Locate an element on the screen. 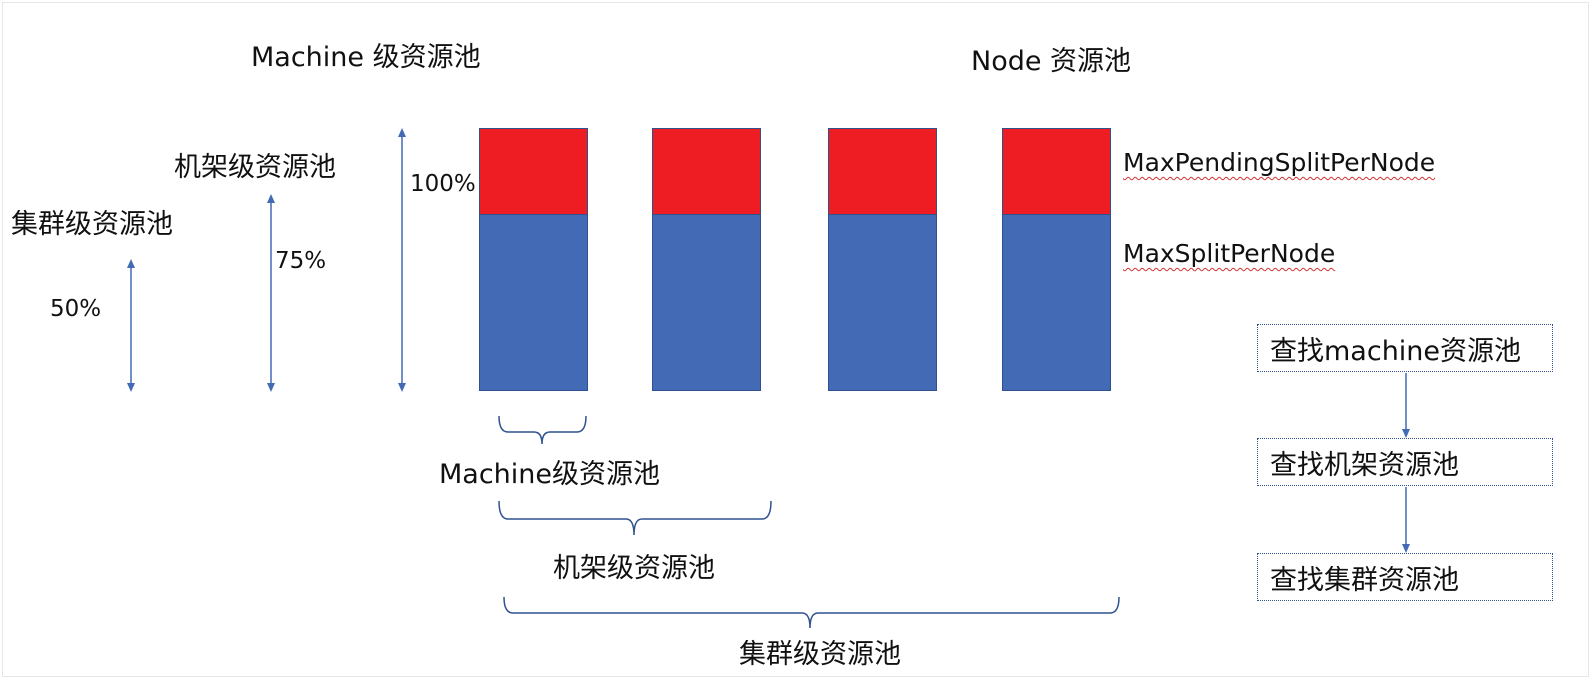 The image size is (1593, 681). machine-pool-title: Machine 级资源池 is located at coordinates (366, 57).